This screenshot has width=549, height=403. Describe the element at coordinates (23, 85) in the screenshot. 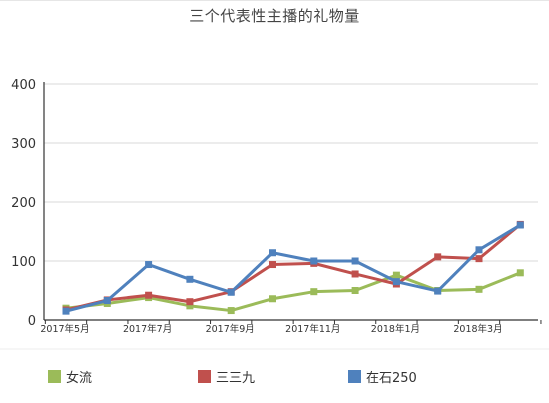

I see `y-tick-label: 400` at that location.